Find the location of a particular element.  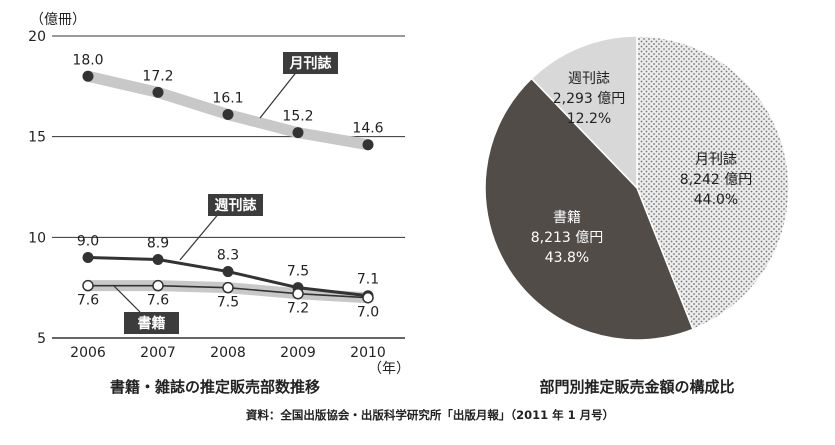

pie-label-books: 書籍 8,213 億円 43.8% is located at coordinates (567, 237).